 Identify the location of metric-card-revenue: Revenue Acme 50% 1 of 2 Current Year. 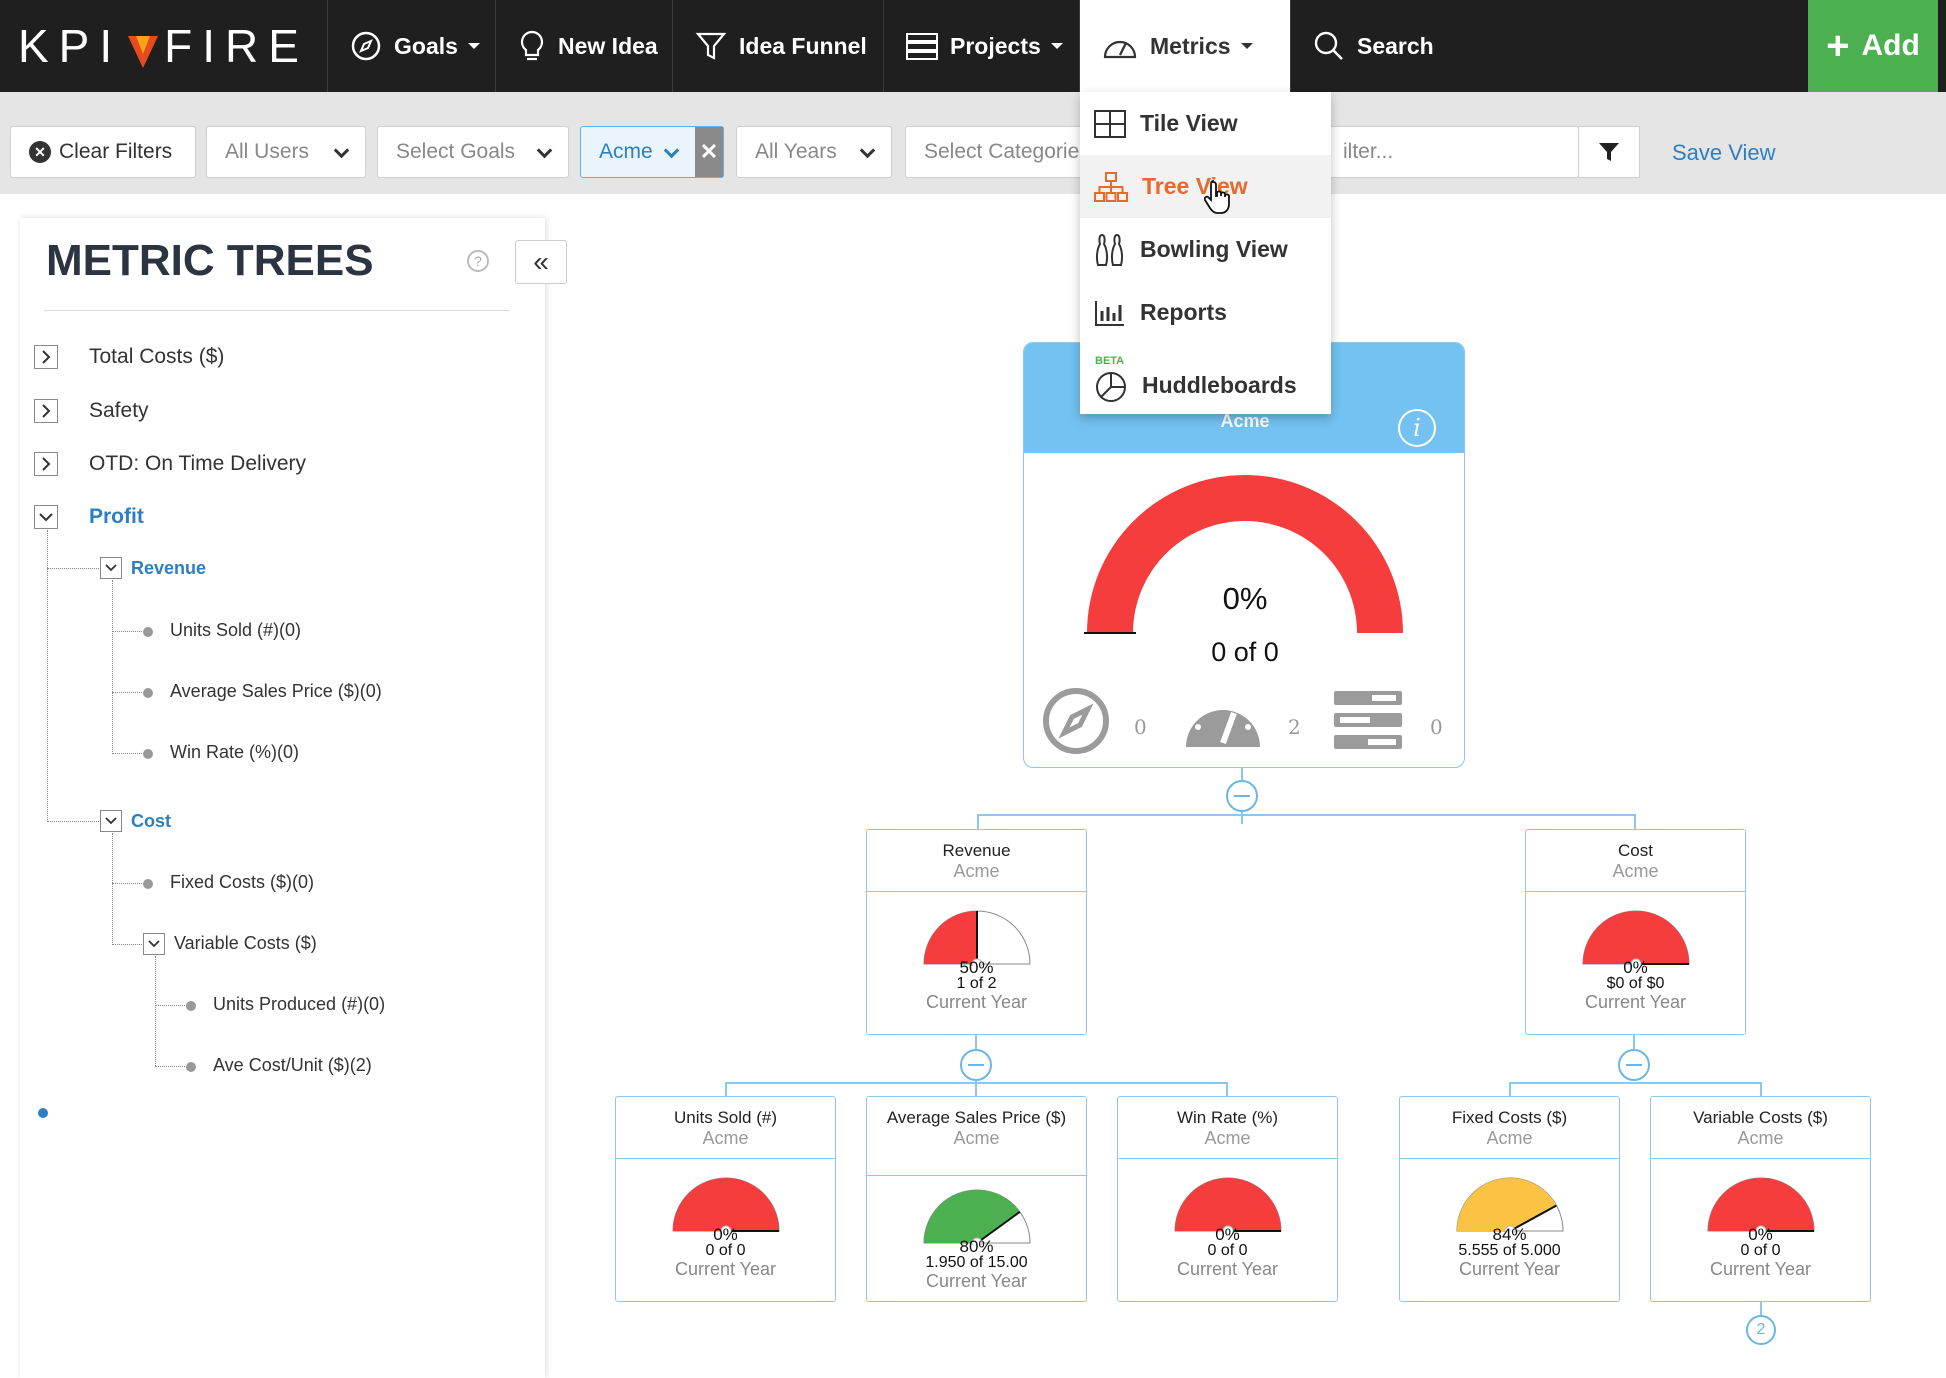
(976, 932).